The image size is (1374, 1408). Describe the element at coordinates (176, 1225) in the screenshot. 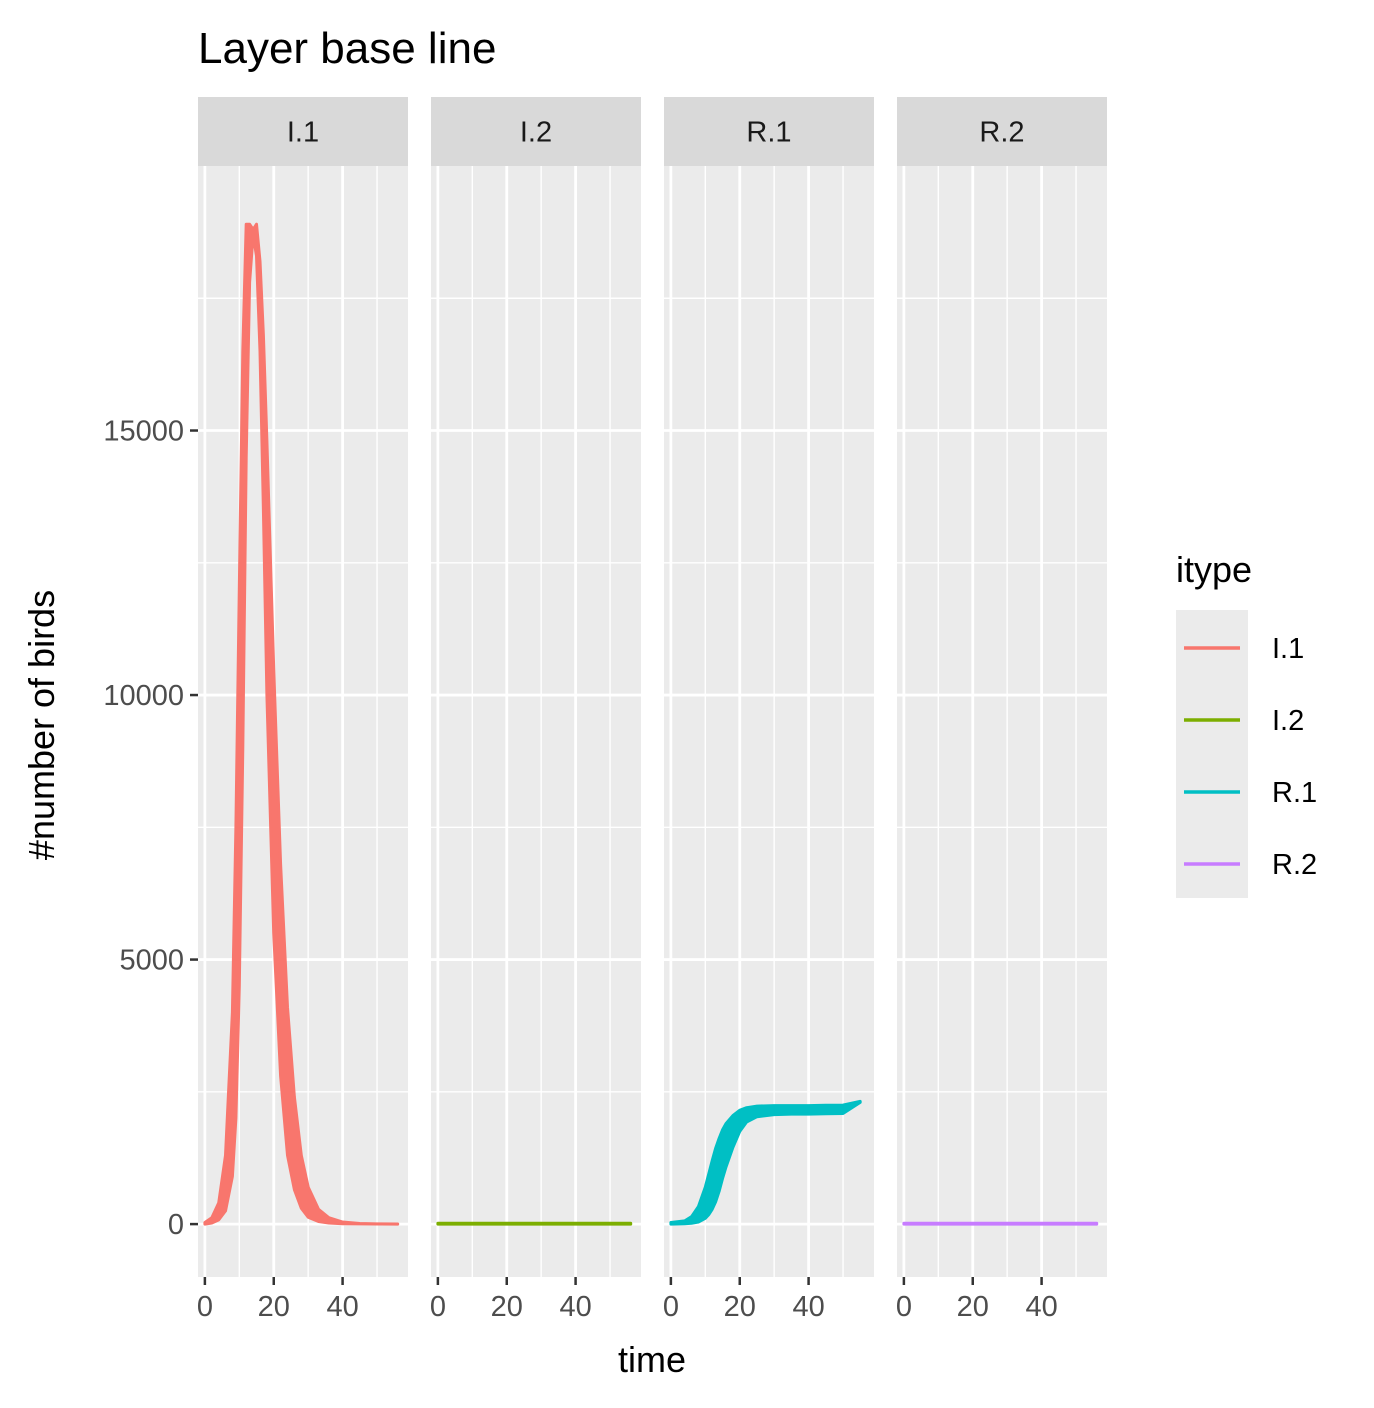

I see `y-tick-label: 0` at that location.